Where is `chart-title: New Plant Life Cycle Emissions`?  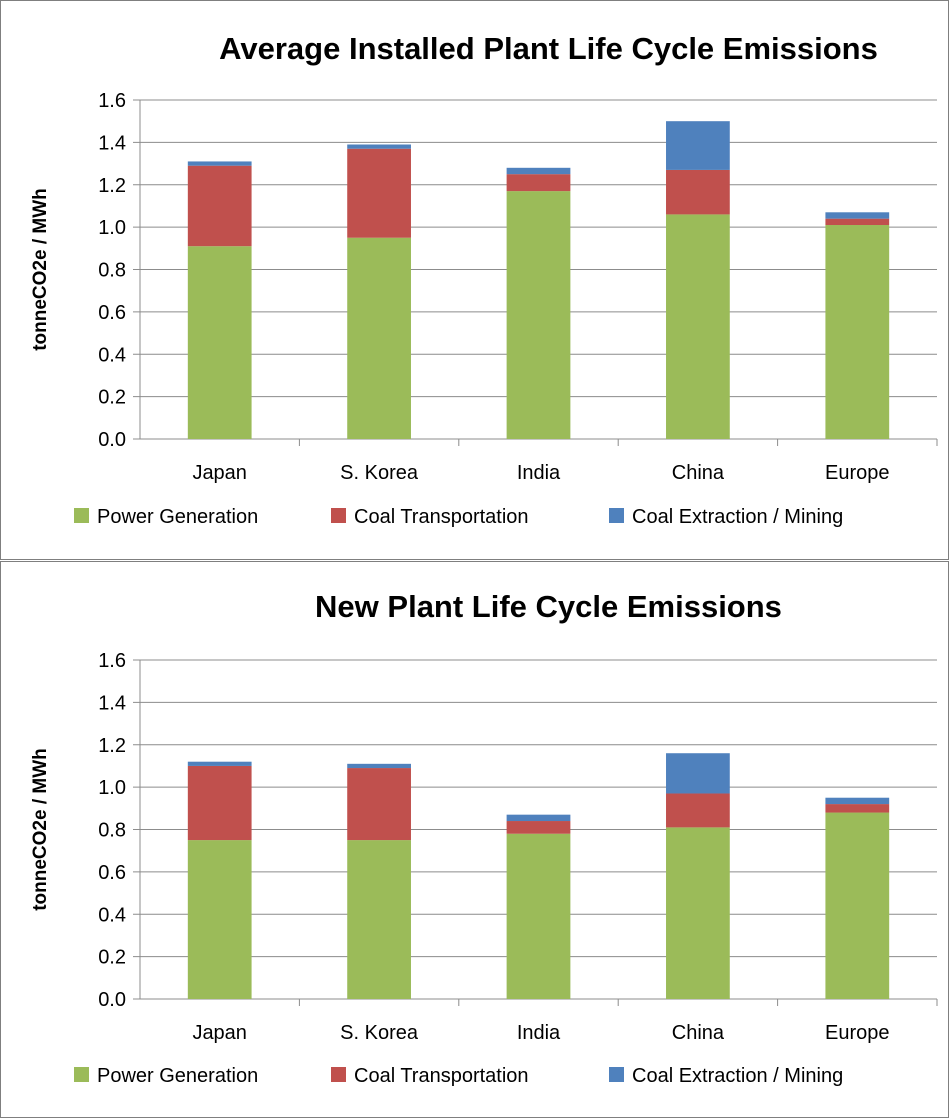 chart-title: New Plant Life Cycle Emissions is located at coordinates (548, 606).